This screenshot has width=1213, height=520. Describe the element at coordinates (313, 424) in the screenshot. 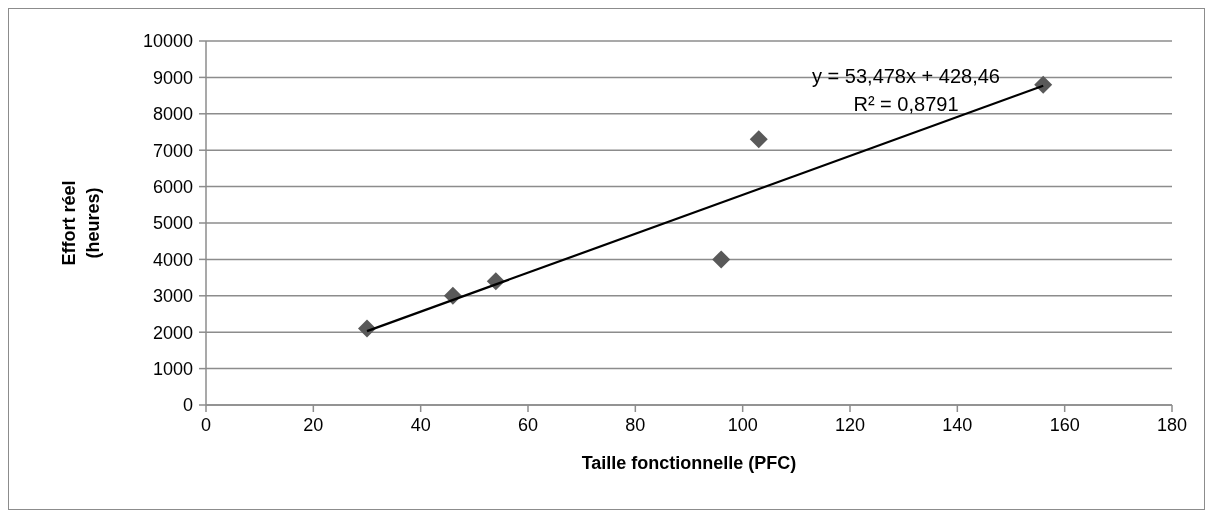

I see `x-tick-label: 20` at that location.